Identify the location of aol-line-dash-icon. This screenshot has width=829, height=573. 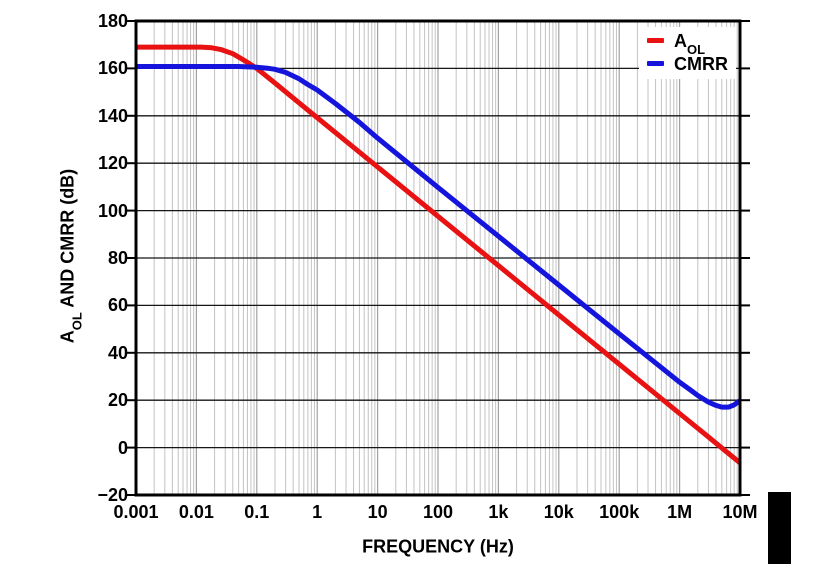
(655, 40).